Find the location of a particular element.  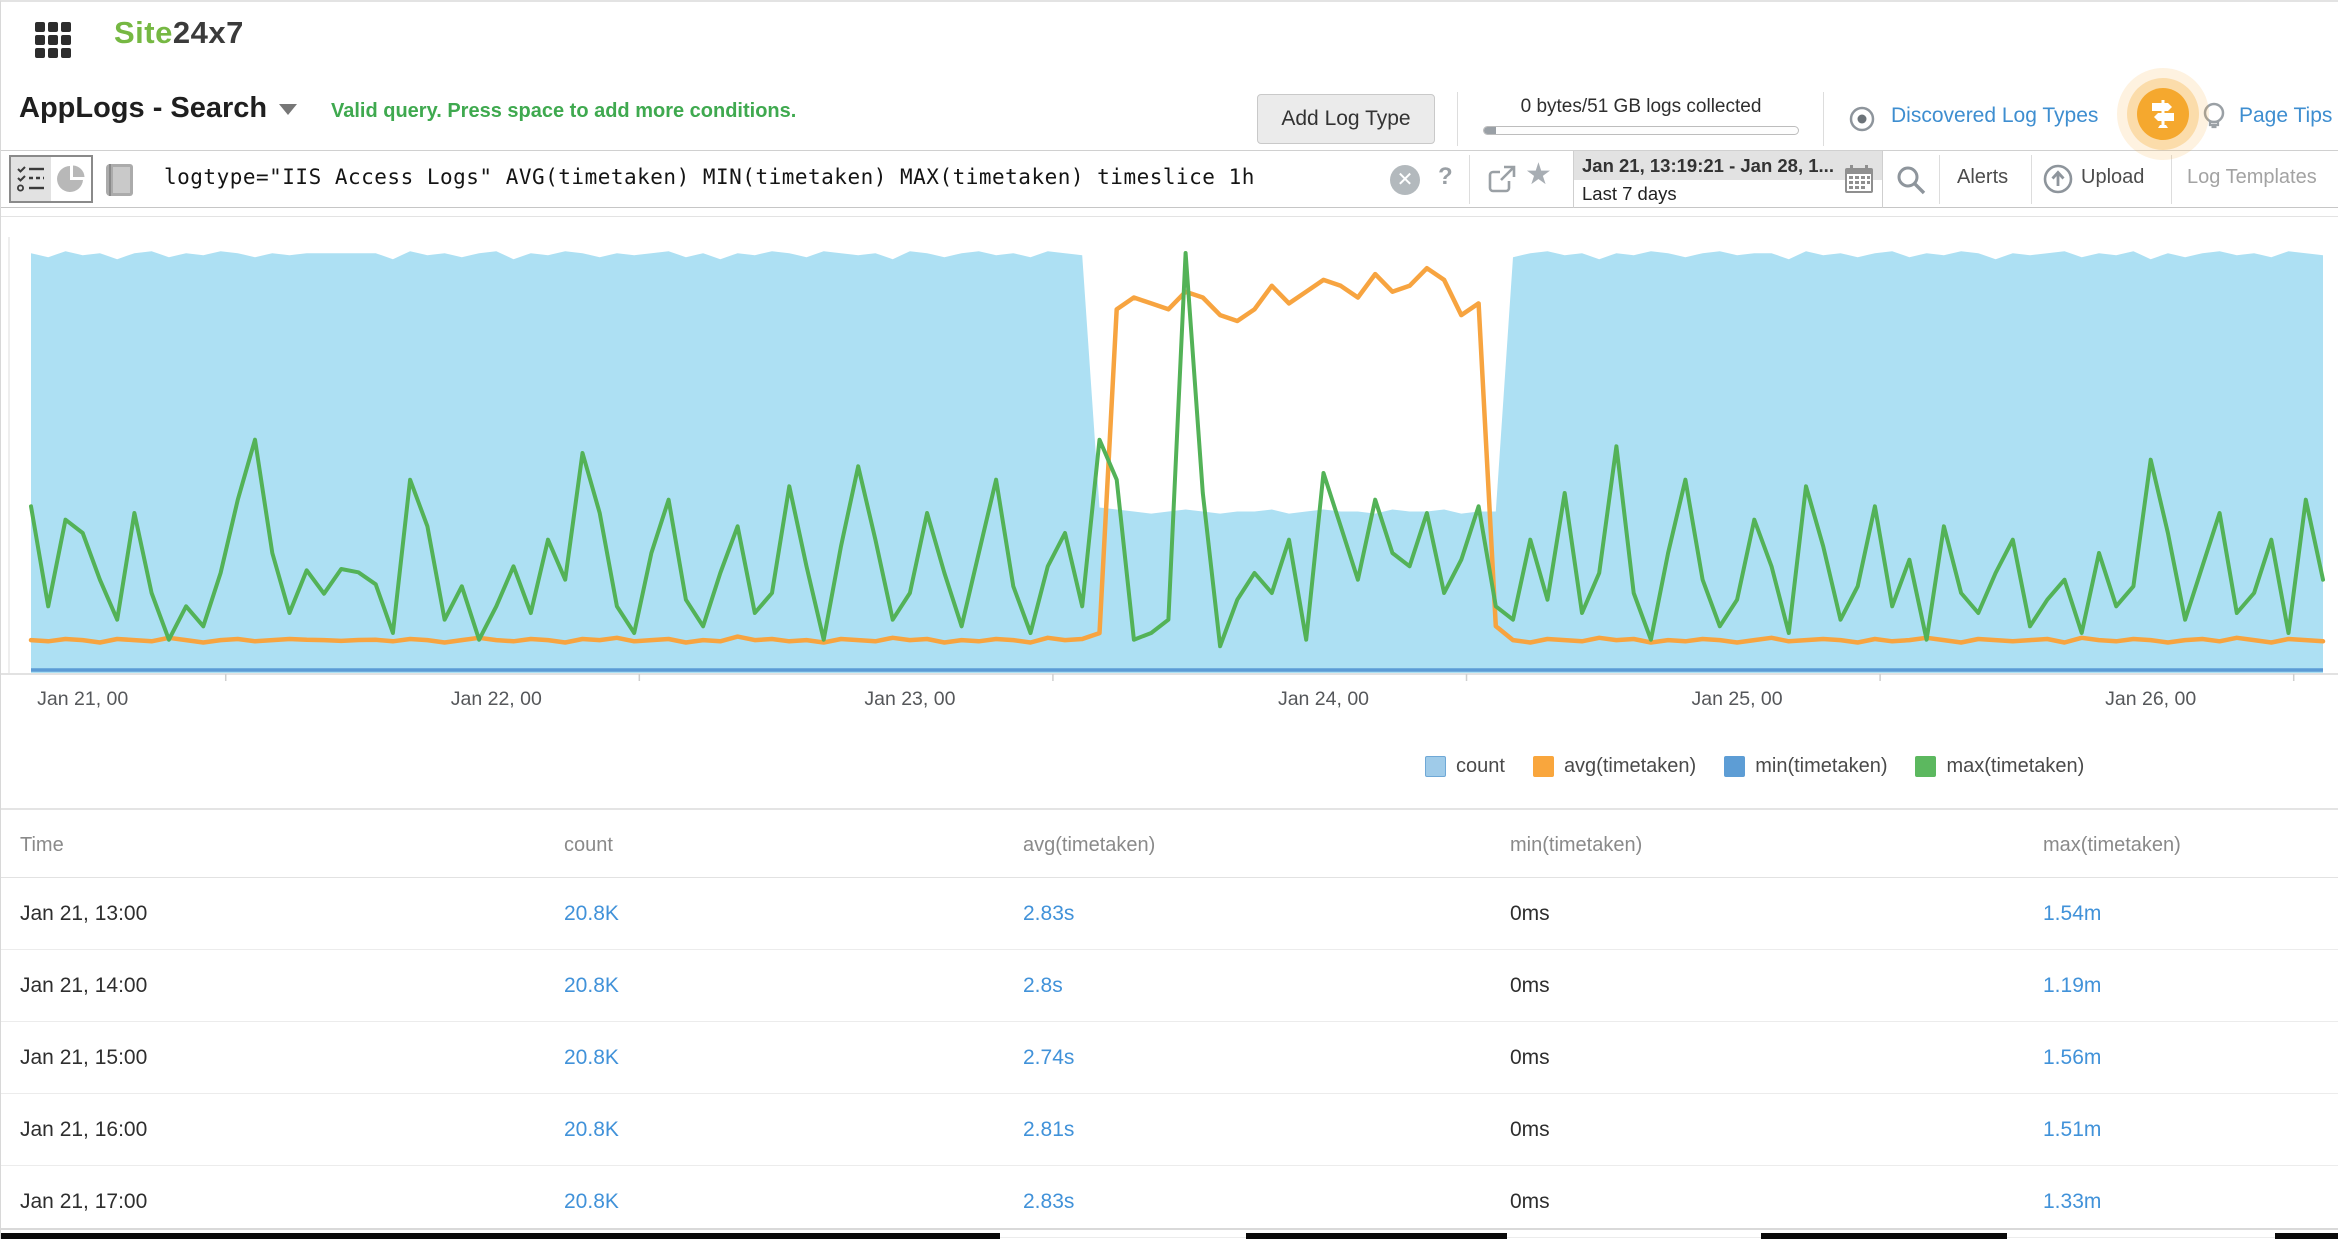

result-view-toggle is located at coordinates (51, 179).